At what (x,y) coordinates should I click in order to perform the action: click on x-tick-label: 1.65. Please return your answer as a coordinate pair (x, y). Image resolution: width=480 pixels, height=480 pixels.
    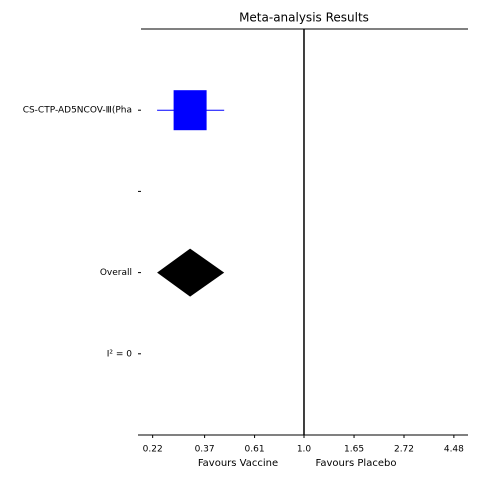
    Looking at the image, I should click on (354, 450).